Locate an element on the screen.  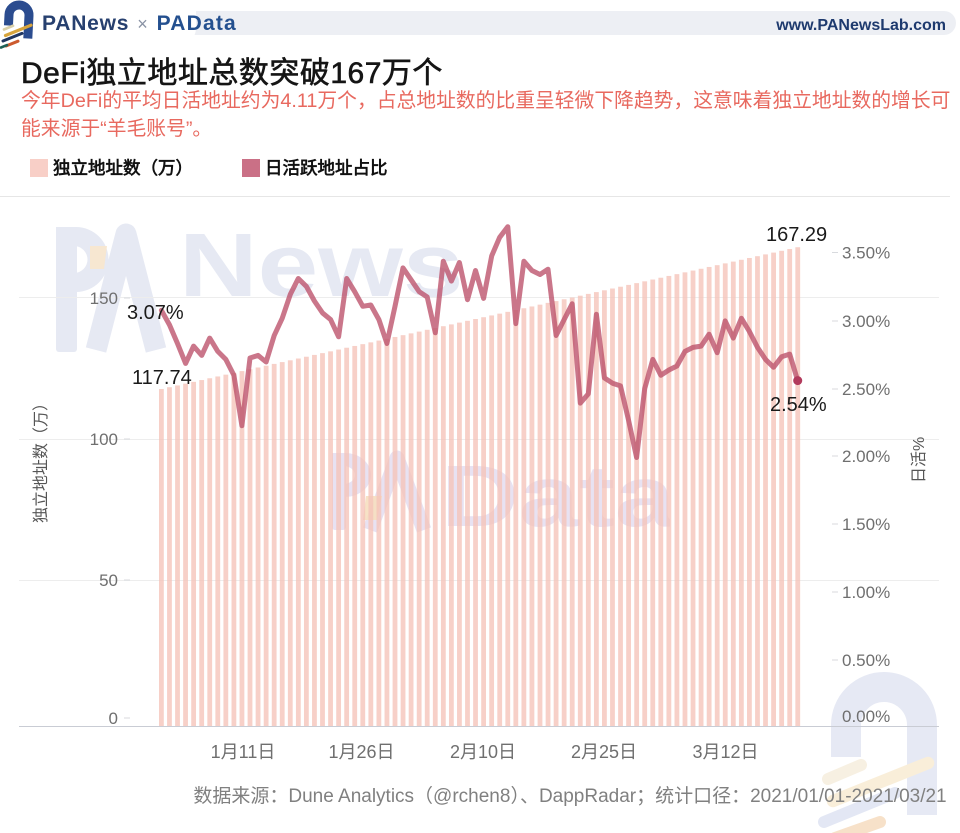
svg-text: 1月26日 is located at coordinates (361, 752).